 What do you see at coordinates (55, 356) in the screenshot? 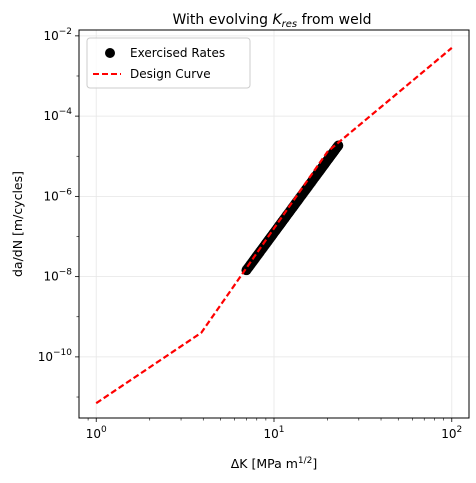
I see `y-tick-label: 10⁻¹⁰` at bounding box center [55, 356].